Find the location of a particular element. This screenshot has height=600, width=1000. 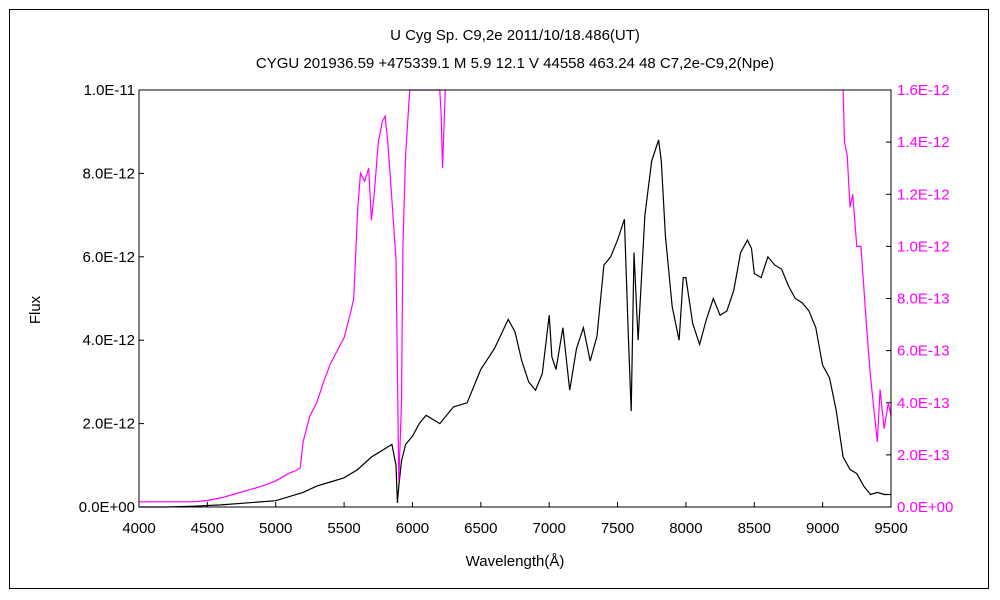

y2-tick-label: 0.0E+00 is located at coordinates (925, 507).